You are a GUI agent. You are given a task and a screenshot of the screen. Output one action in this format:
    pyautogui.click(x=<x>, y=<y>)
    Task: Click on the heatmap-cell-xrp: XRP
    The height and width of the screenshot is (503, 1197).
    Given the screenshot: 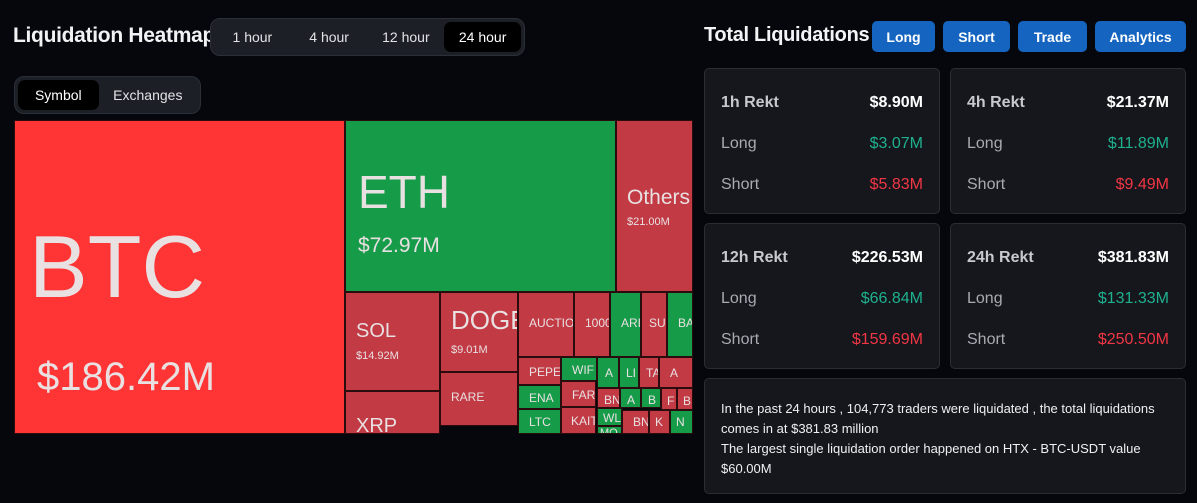 What is the action you would take?
    pyautogui.click(x=392, y=412)
    